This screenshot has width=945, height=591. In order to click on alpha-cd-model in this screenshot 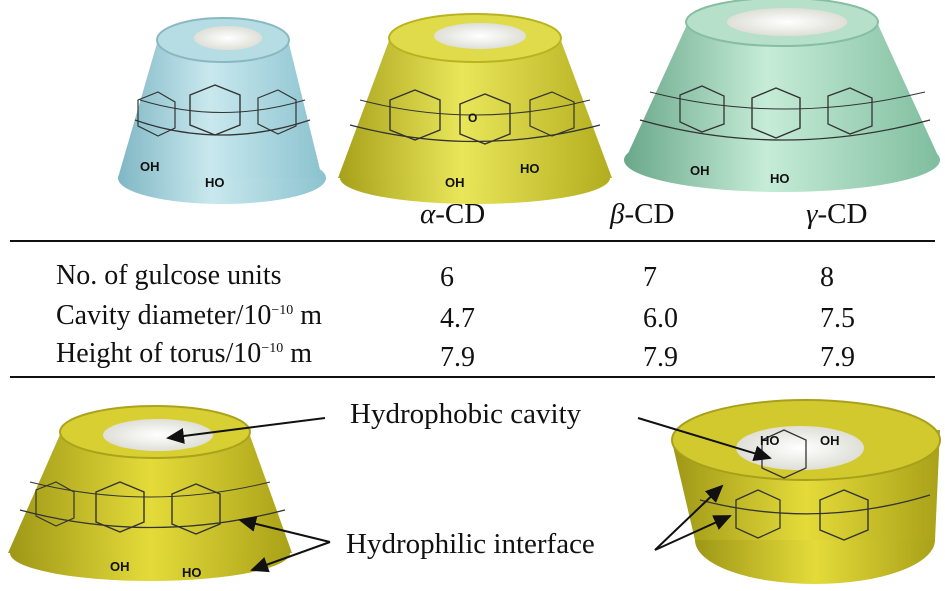, I will do `click(222, 110)`.